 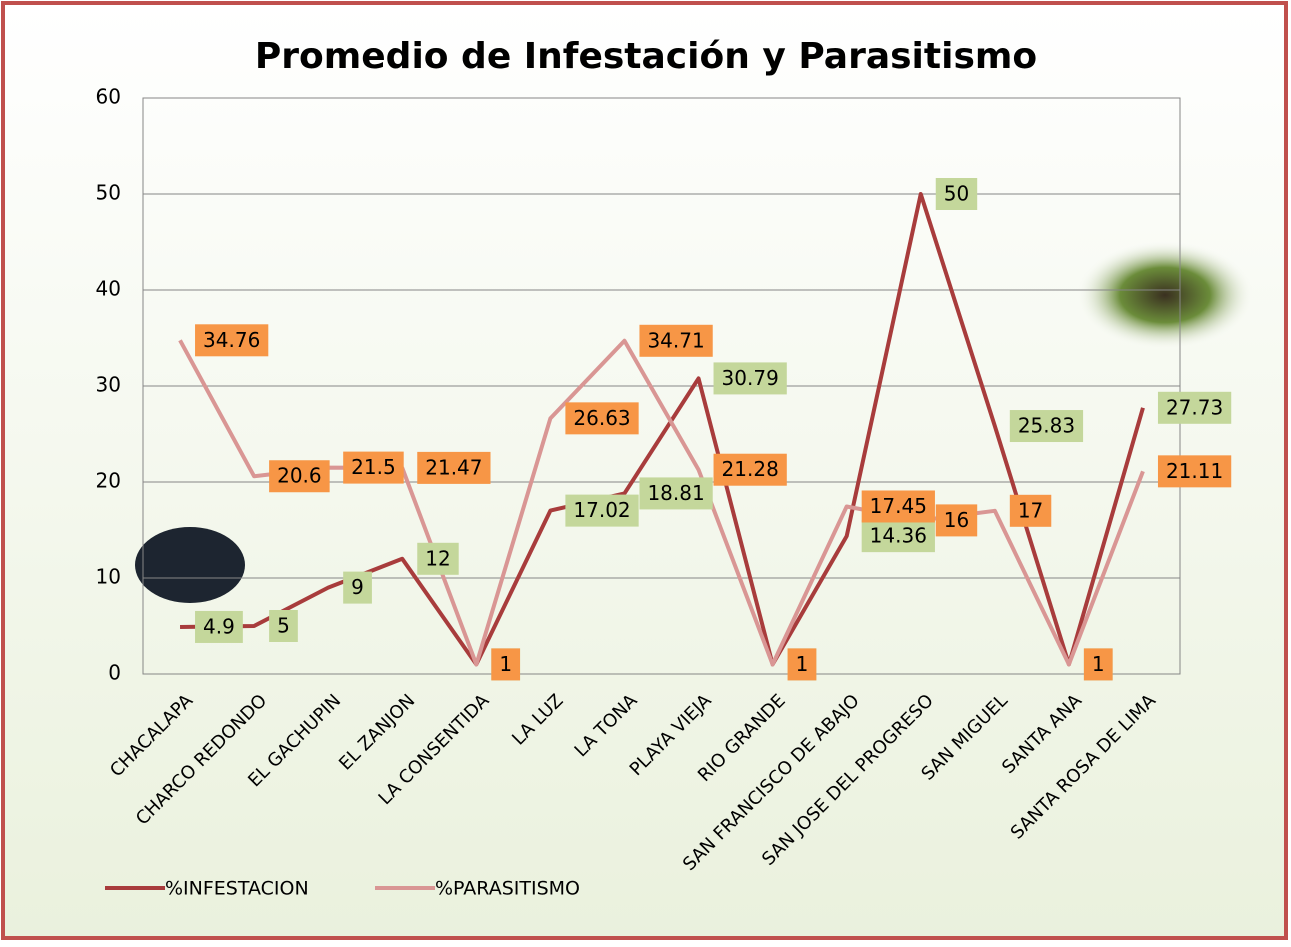 What do you see at coordinates (507, 889) in the screenshot?
I see `legend-label: %PARASITISMO` at bounding box center [507, 889].